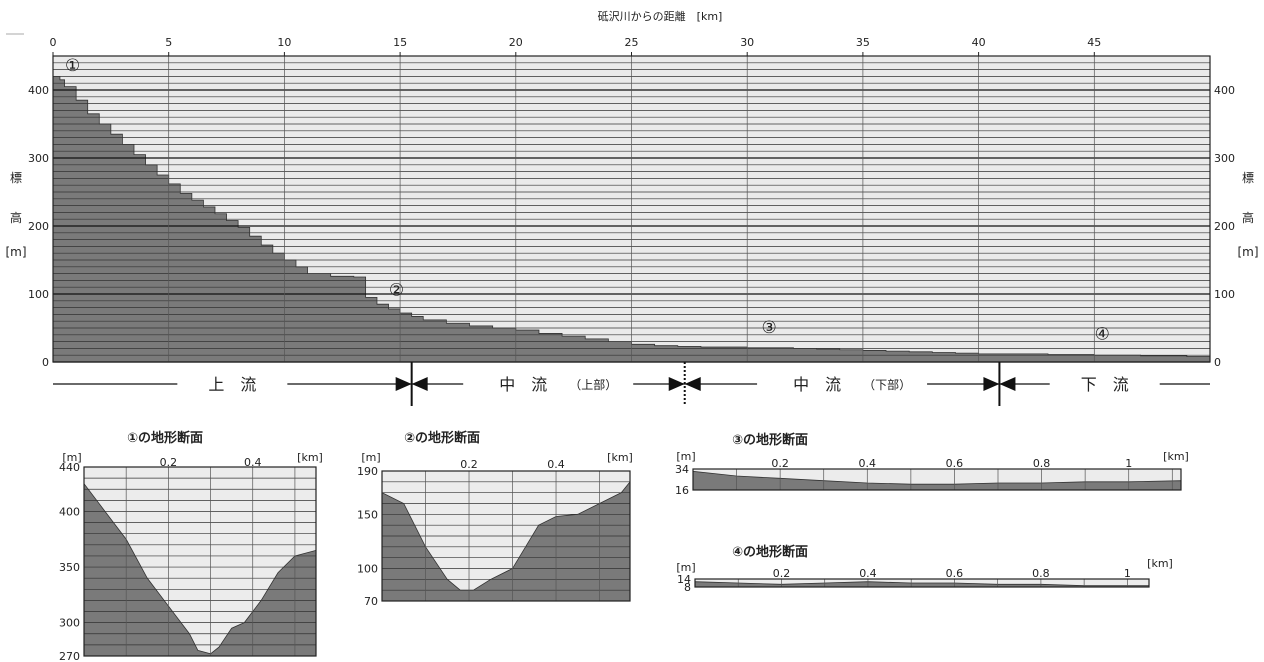 The image size is (1264, 662). What do you see at coordinates (868, 573) in the screenshot?
I see `inset4-x-tick-label: 0.4` at bounding box center [868, 573].